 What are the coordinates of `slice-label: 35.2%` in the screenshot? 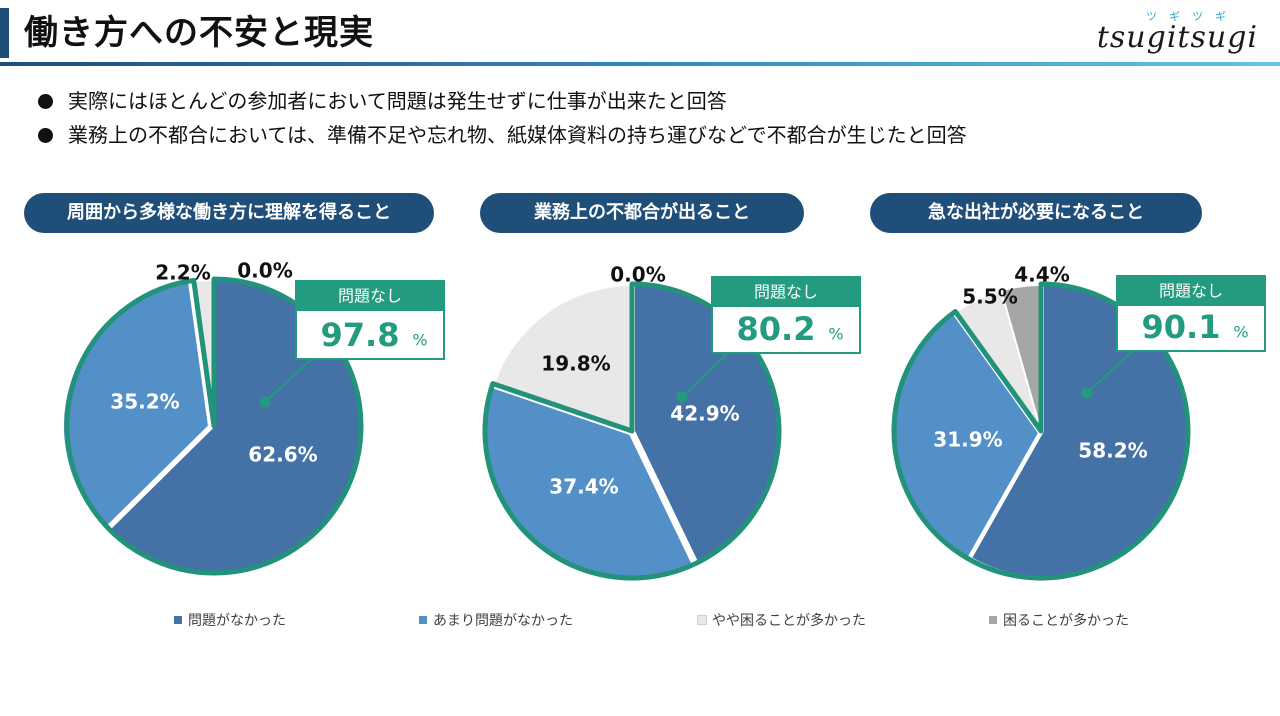 It's located at (144, 402).